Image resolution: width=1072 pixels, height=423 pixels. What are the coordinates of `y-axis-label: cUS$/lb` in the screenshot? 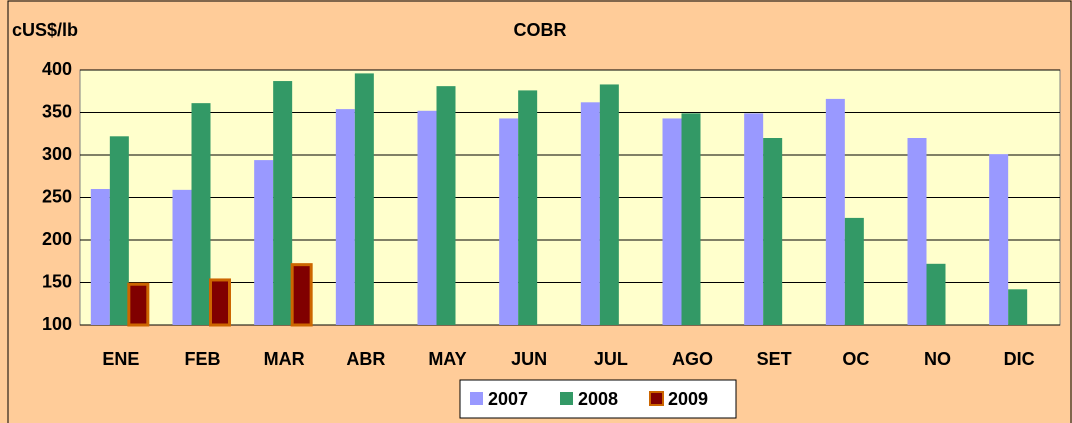 It's located at (45, 30).